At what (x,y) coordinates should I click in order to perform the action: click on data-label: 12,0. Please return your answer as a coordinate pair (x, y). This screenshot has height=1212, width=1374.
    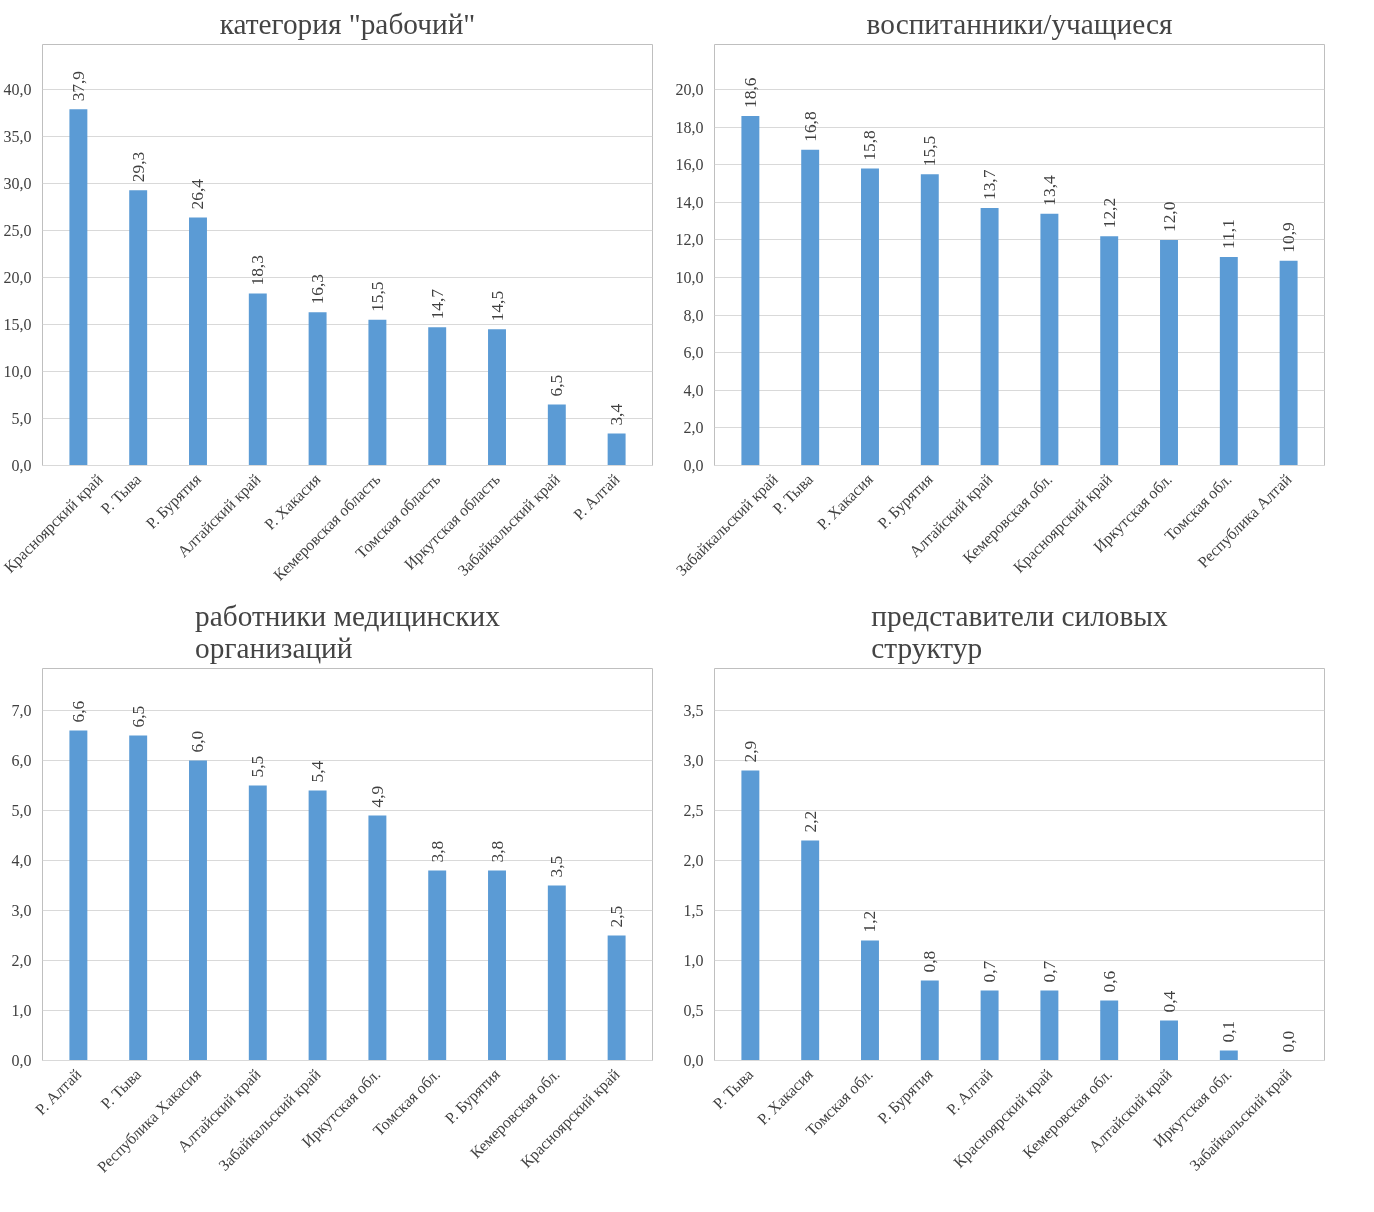
    Looking at the image, I should click on (1169, 216).